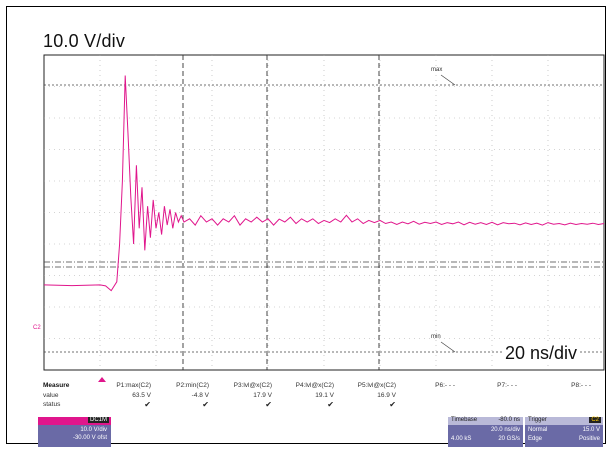 The height and width of the screenshot is (453, 615). I want to click on trigger-mode: Normal, so click(538, 430).